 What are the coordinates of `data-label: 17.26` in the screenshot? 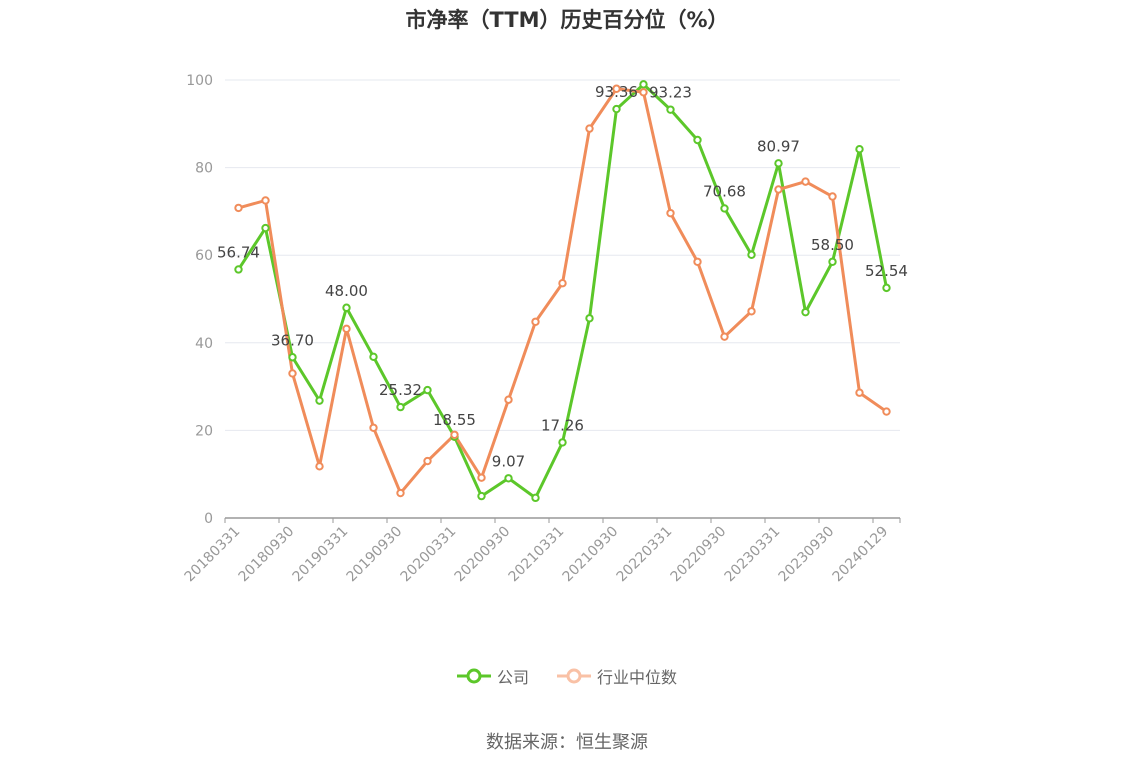 It's located at (562, 425).